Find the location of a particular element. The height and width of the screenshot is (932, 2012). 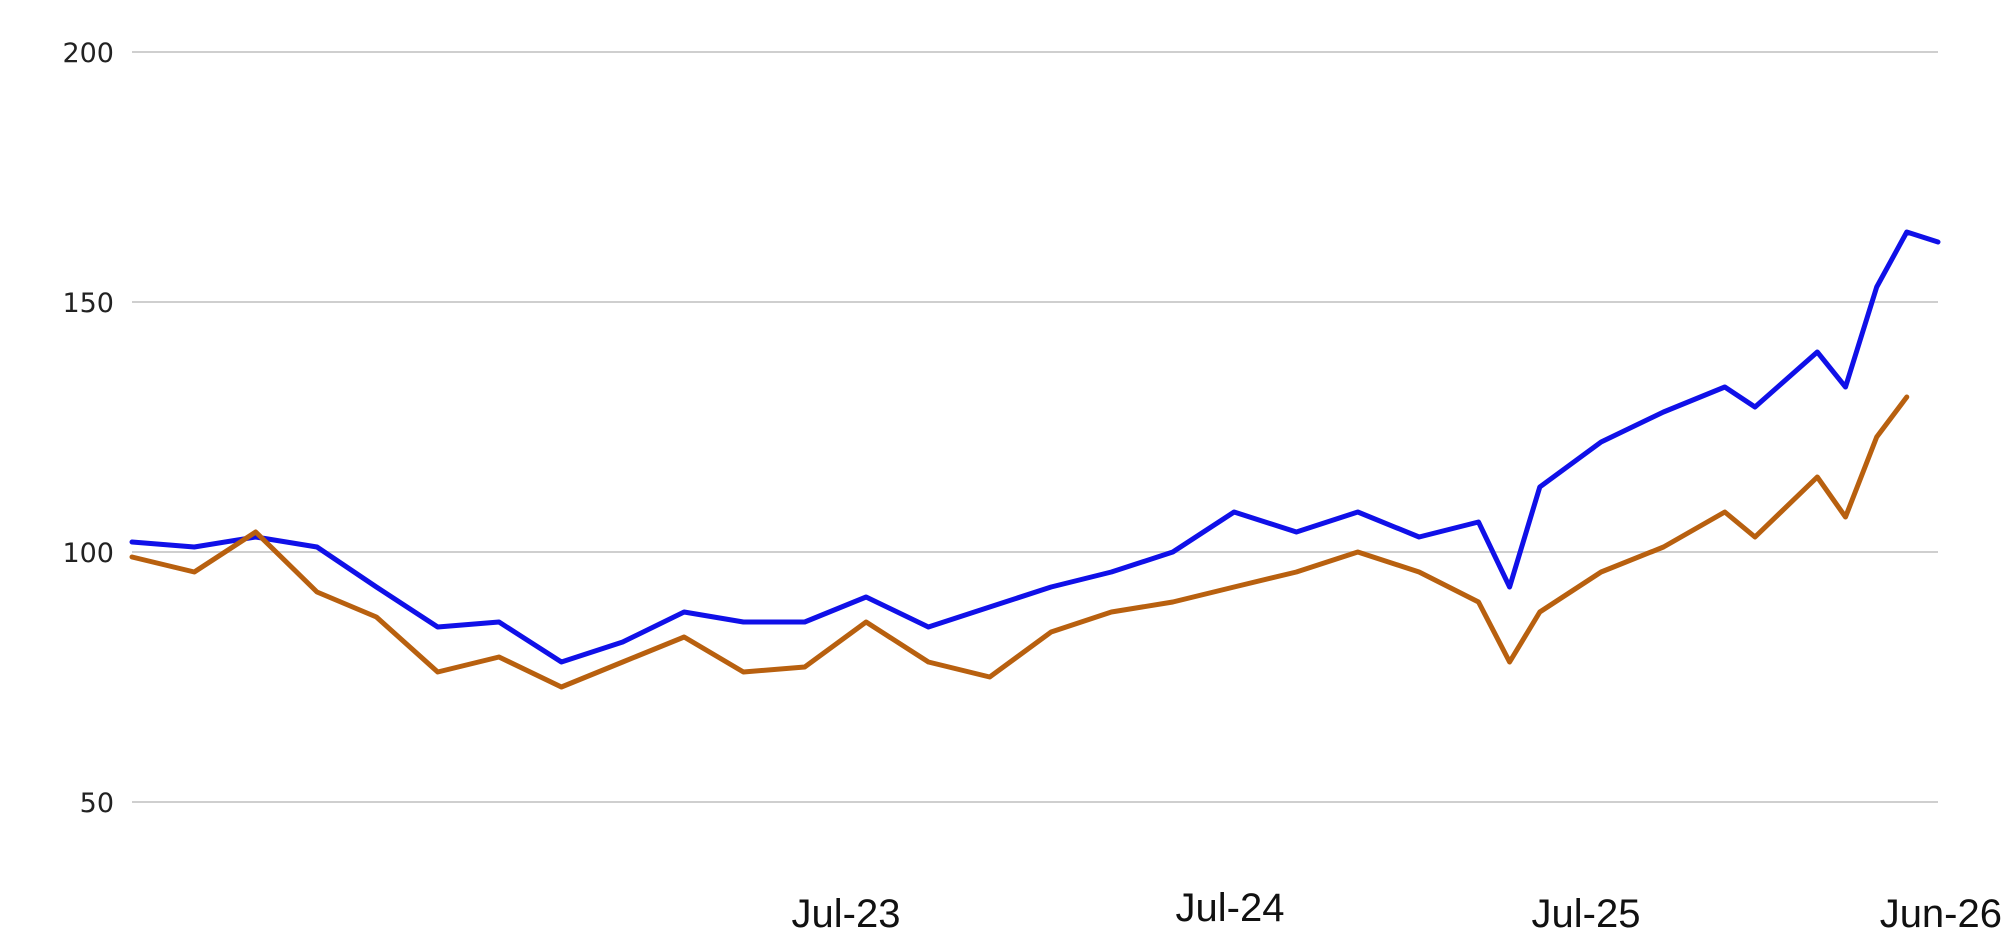

x-axis-tick-labels: Jul-23 Jul-24 Jul-25 Jun-26 is located at coordinates (1397, 909).